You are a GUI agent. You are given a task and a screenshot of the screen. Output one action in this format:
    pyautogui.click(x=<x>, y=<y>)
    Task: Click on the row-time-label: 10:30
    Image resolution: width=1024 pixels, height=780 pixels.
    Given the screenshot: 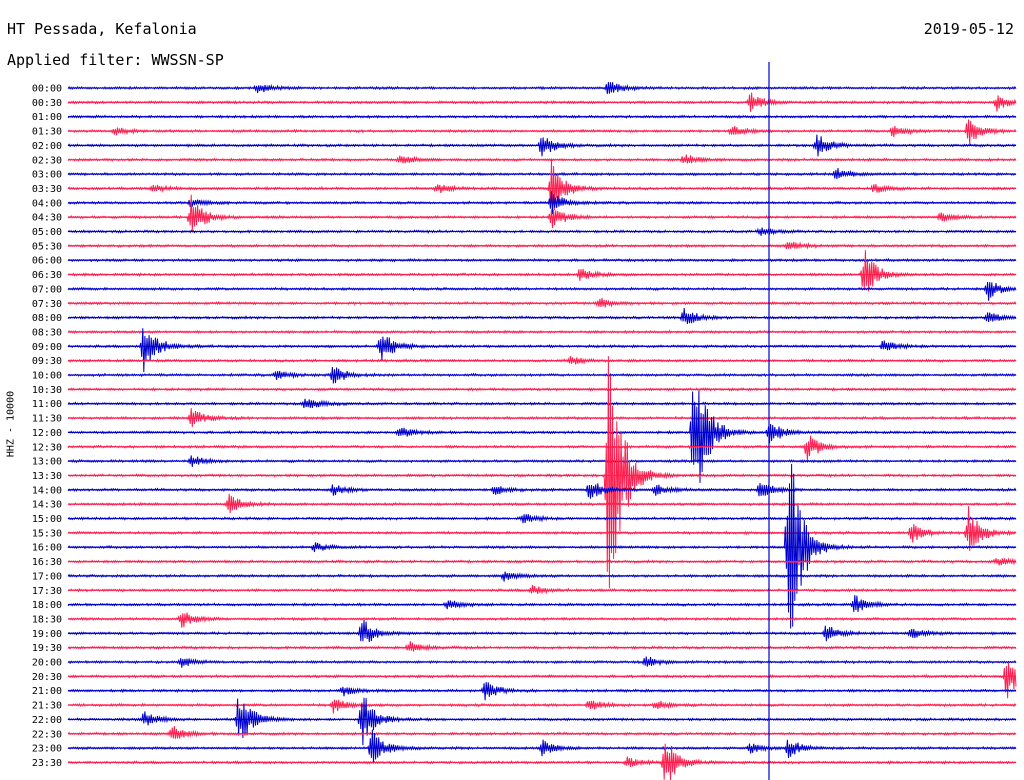 What is the action you would take?
    pyautogui.click(x=47, y=390)
    